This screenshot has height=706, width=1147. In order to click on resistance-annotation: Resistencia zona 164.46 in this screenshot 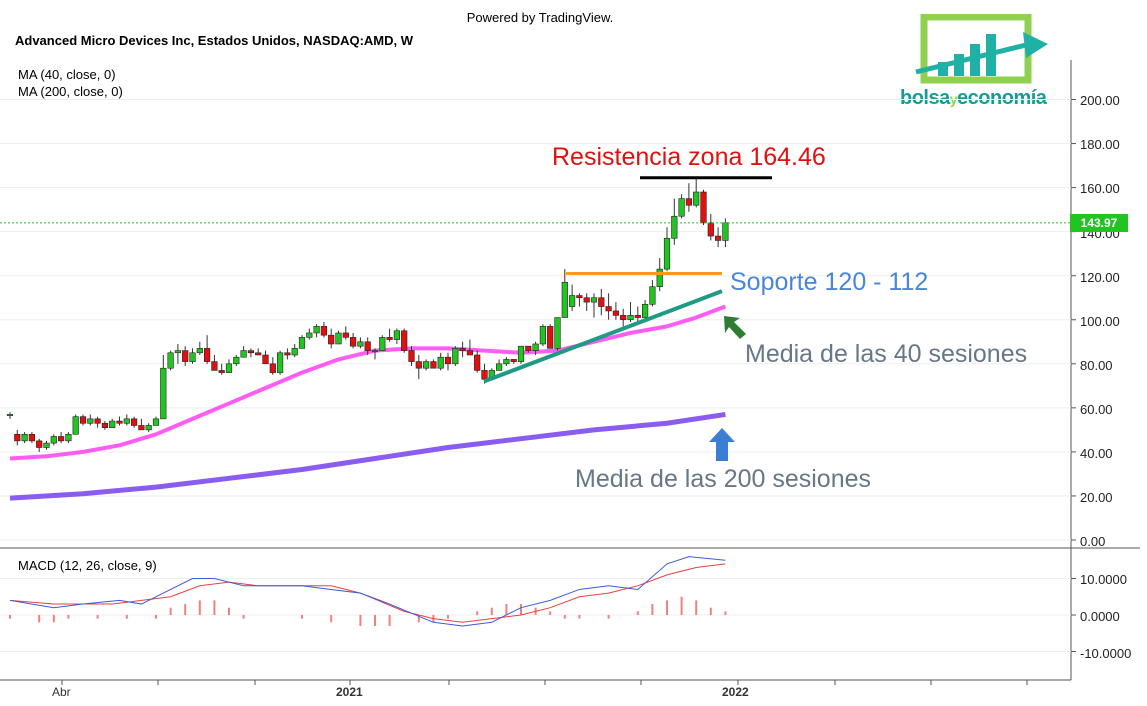, I will do `click(689, 157)`.